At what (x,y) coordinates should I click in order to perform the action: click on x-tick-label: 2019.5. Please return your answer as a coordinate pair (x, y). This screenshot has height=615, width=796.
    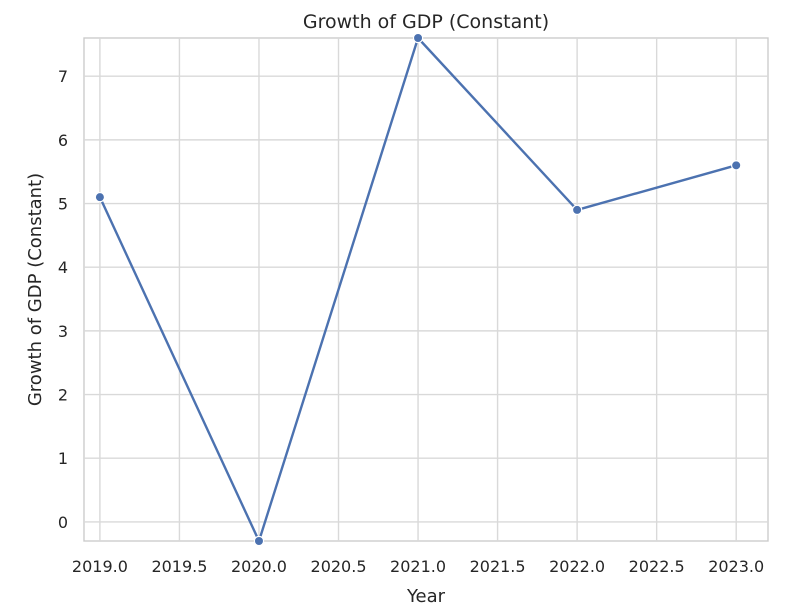
    Looking at the image, I should click on (179, 566).